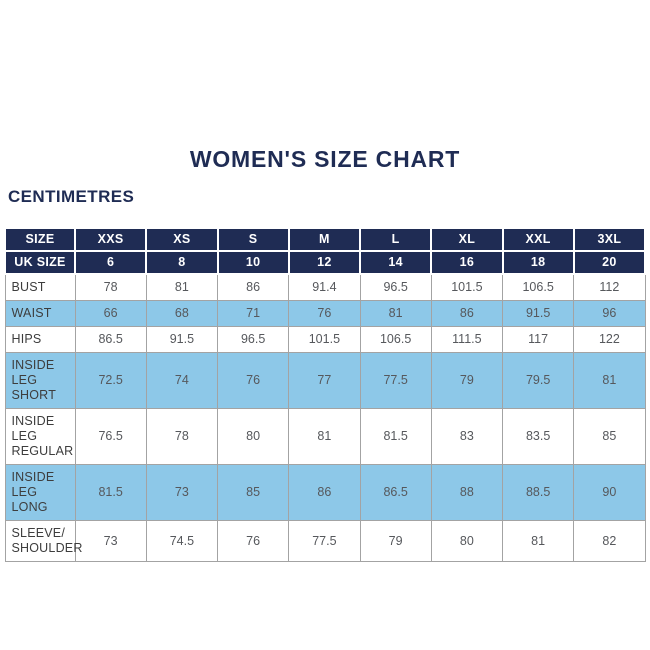  I want to click on row-label: INSIDE LEG SHORT, so click(40, 380).